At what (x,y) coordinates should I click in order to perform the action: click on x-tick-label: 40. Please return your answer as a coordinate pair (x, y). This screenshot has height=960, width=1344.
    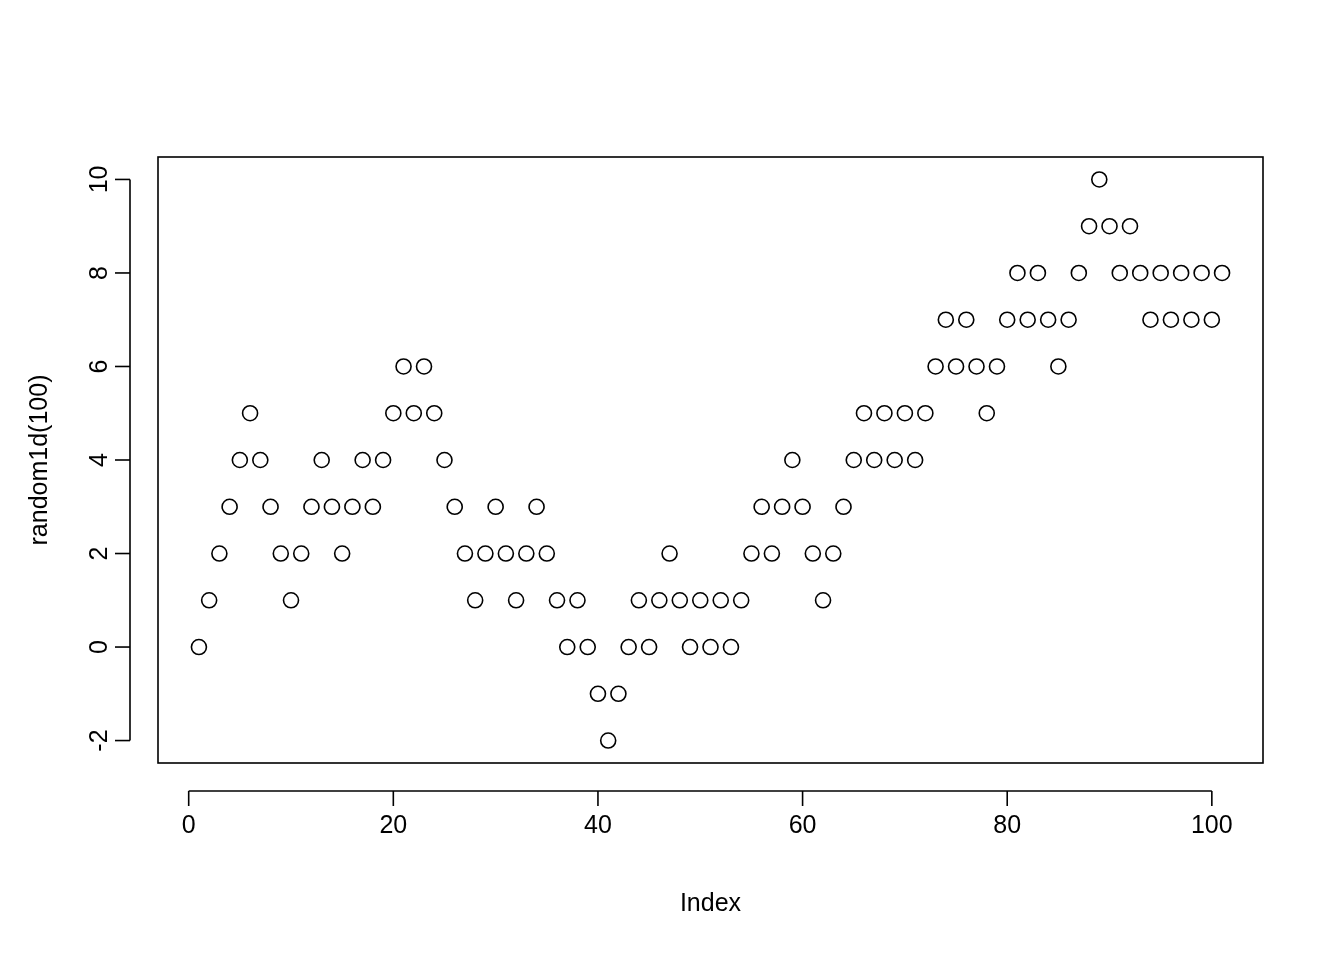
    Looking at the image, I should click on (598, 824).